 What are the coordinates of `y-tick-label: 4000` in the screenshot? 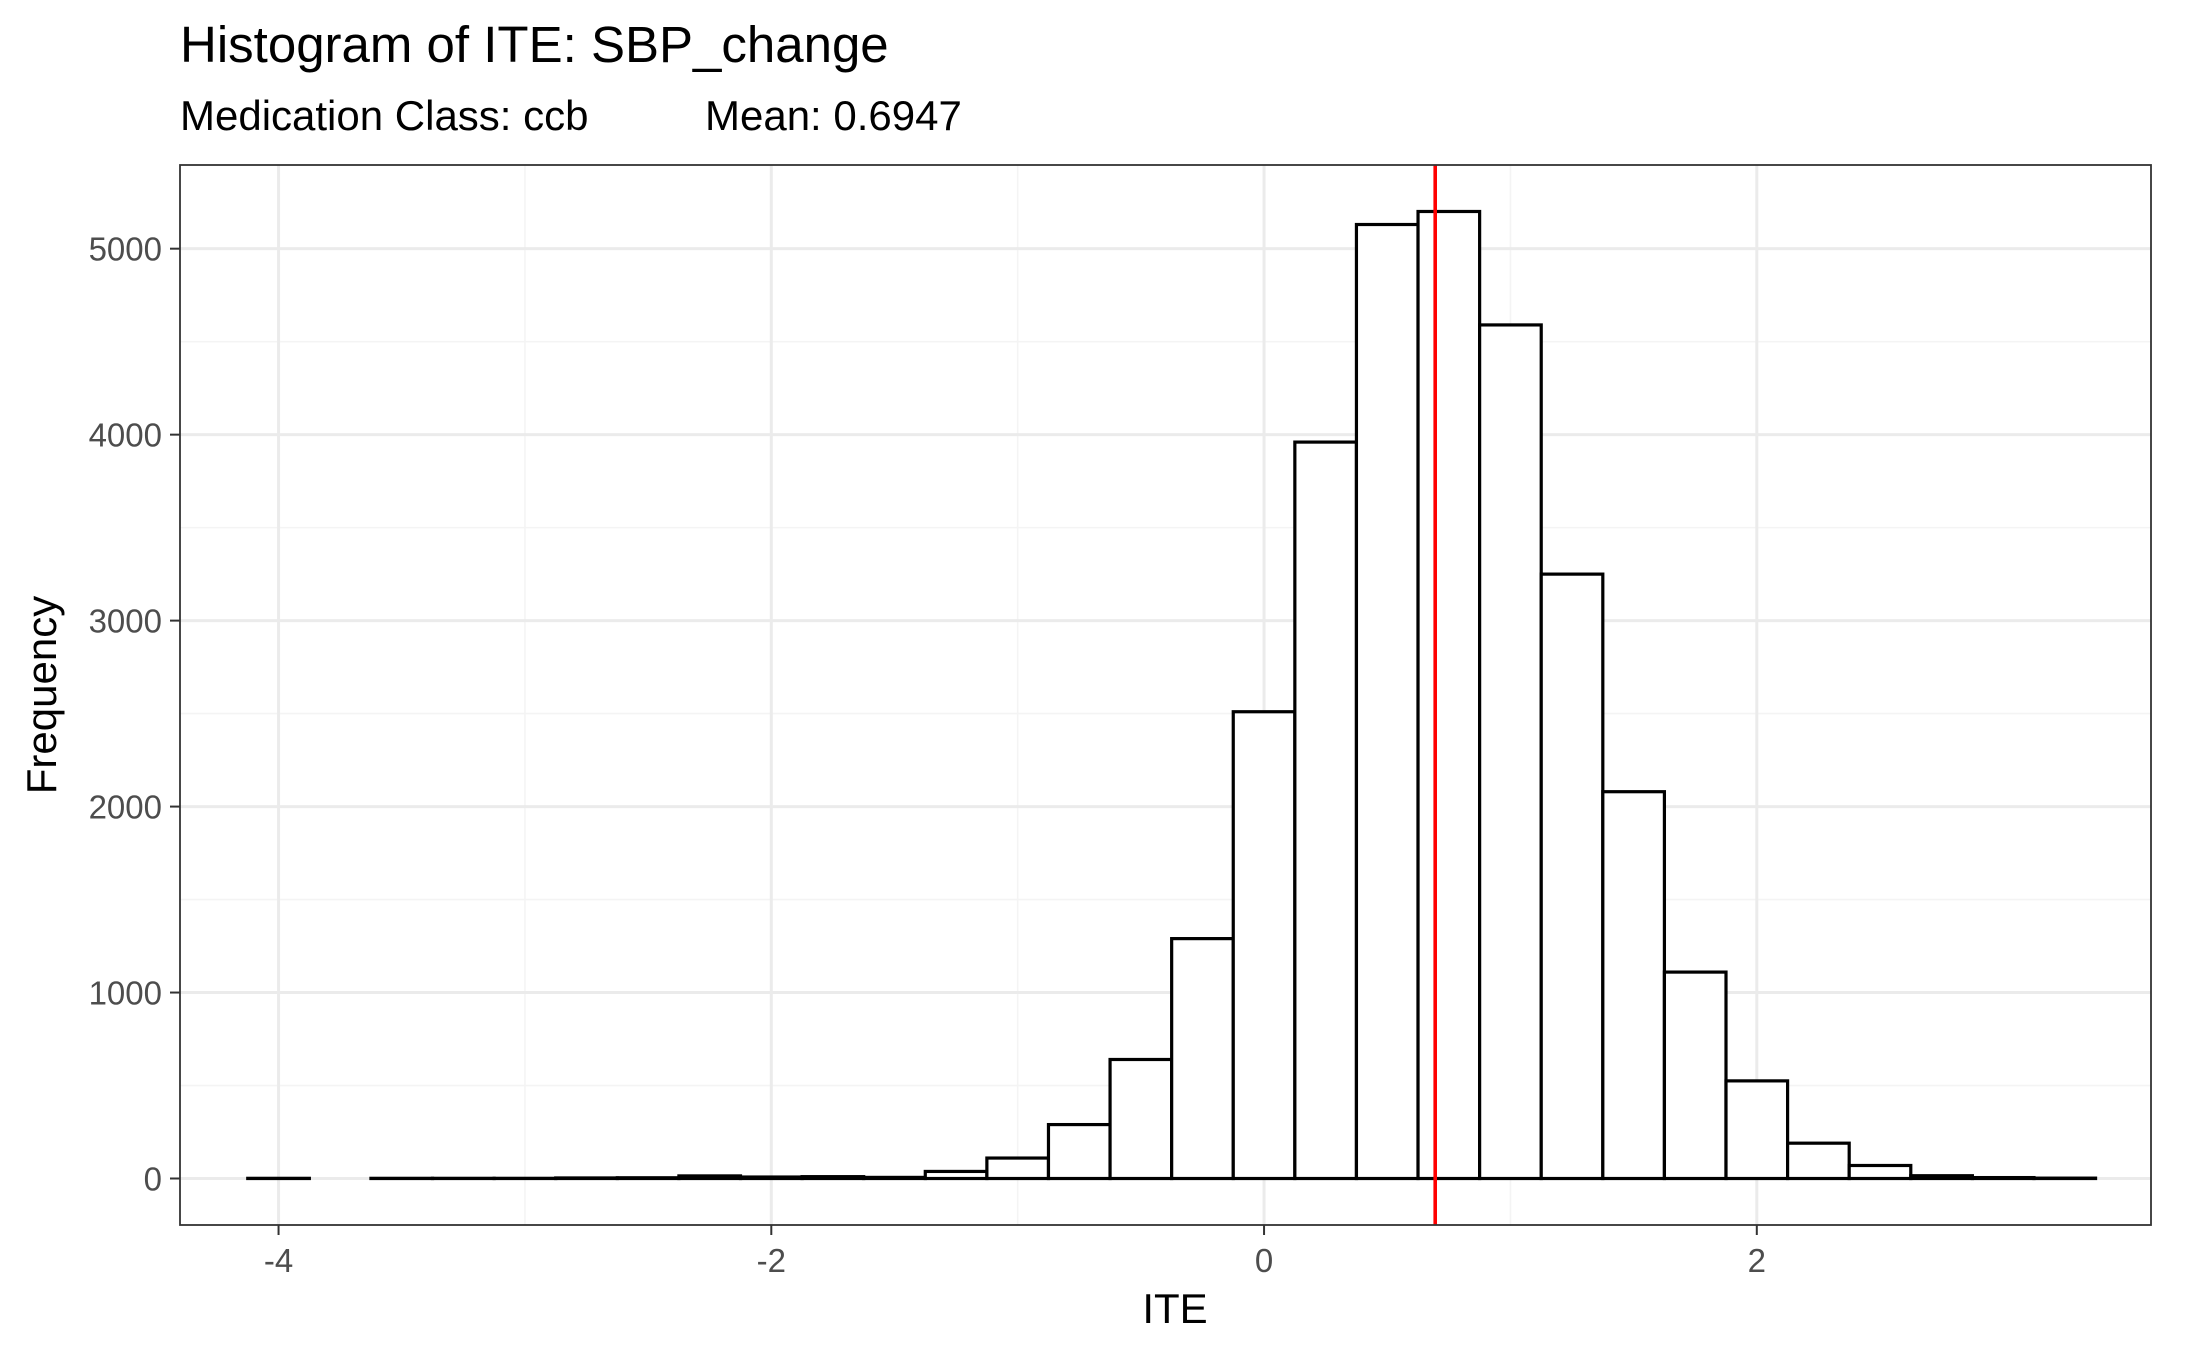 It's located at (125, 435).